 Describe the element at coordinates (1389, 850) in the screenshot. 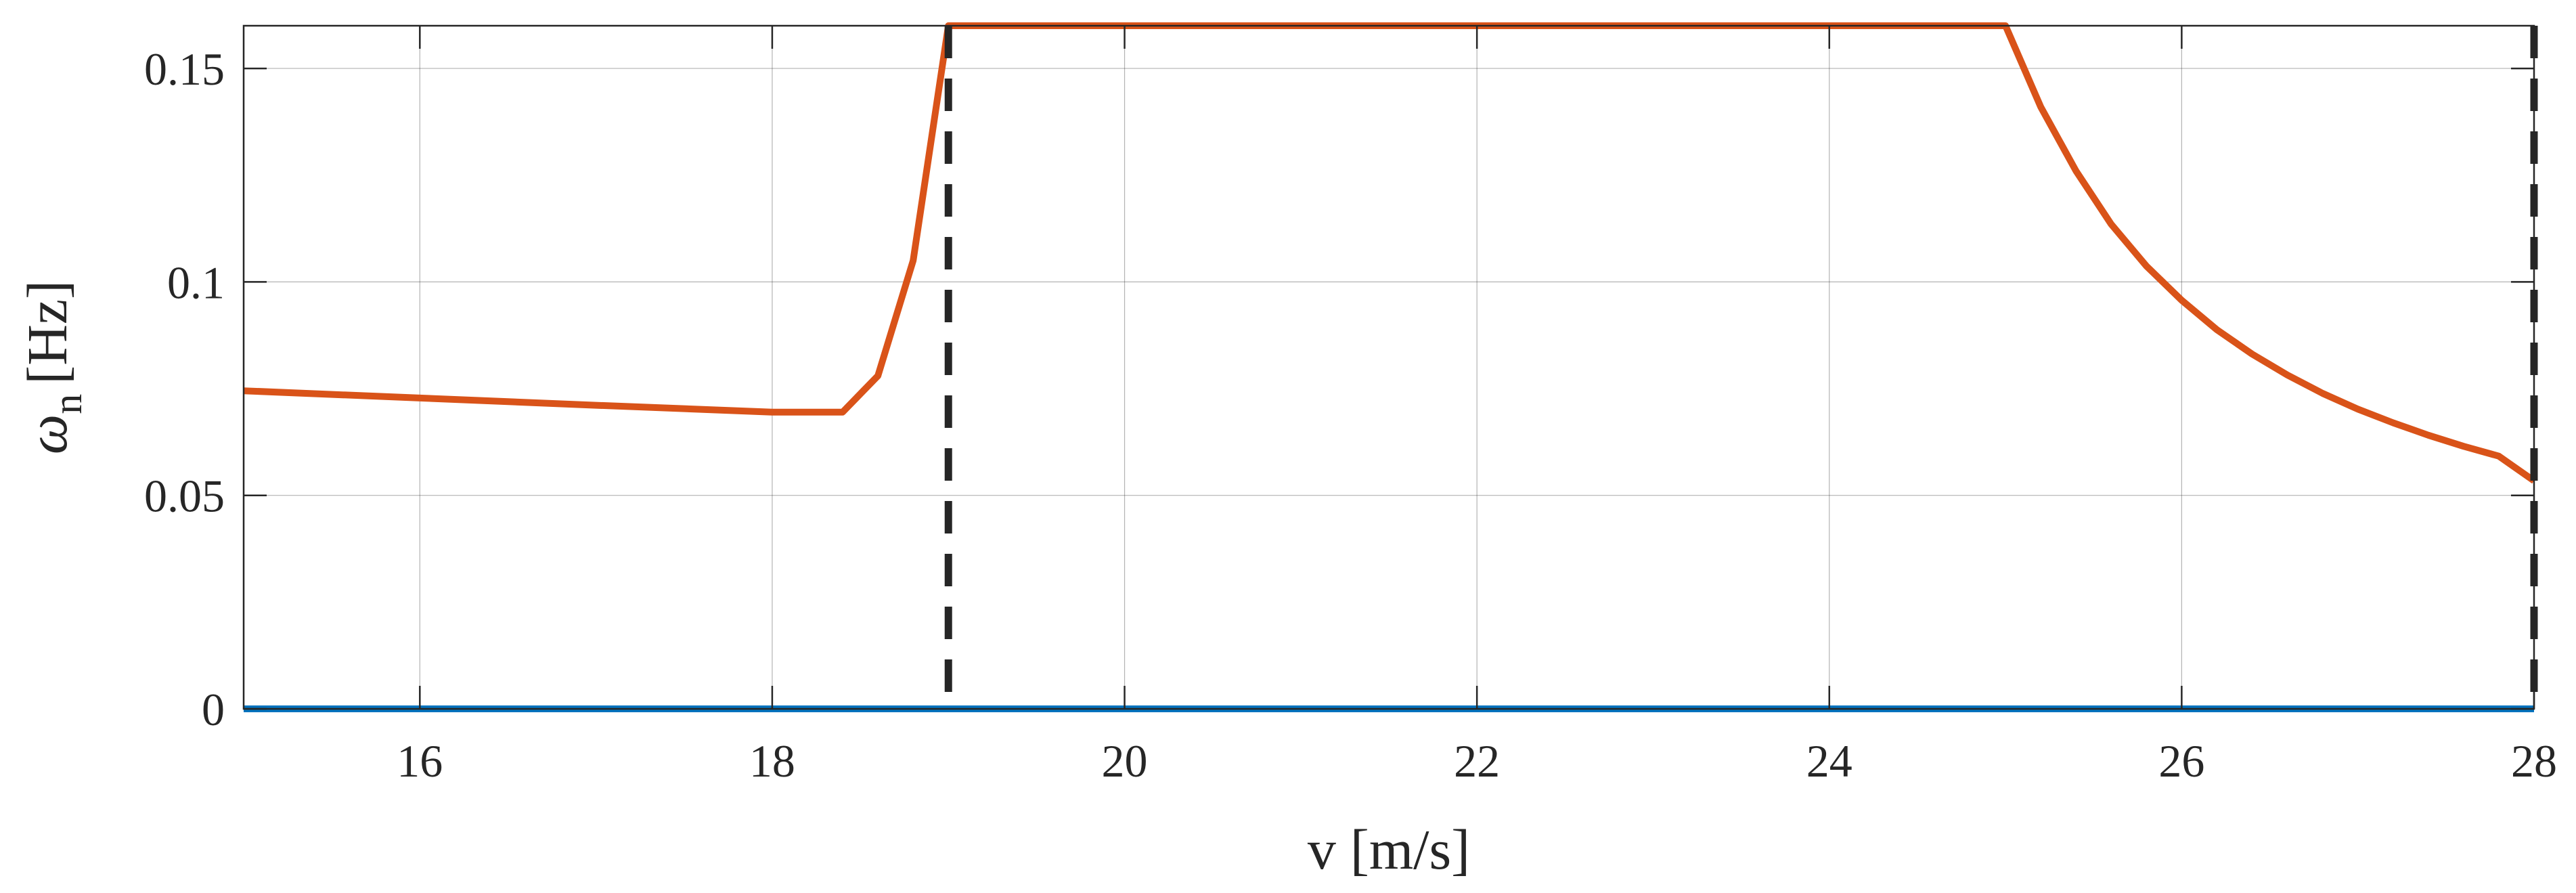

I see `x-axis-label: v [m/s]` at that location.